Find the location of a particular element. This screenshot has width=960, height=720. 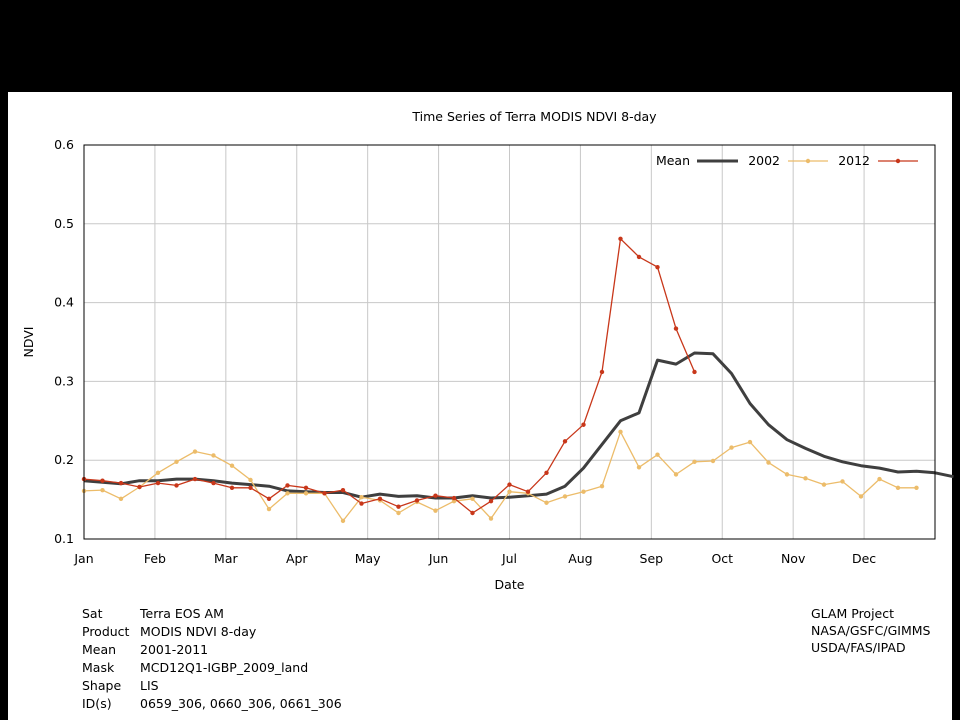

x-tick-label-nov: Nov is located at coordinates (793, 558).